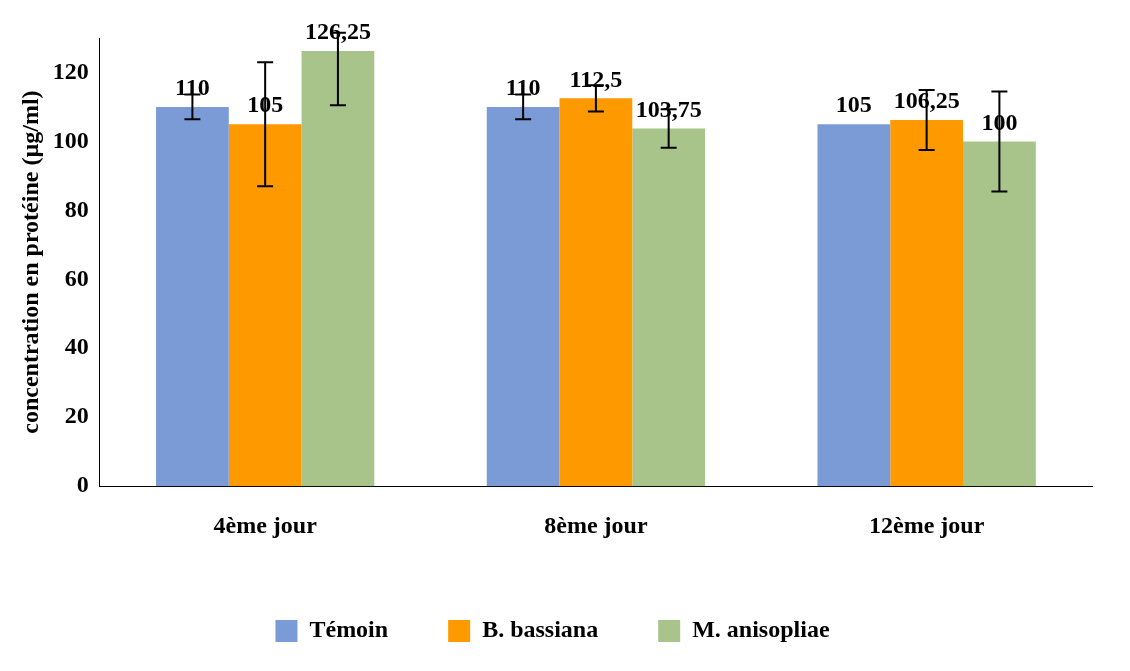 This screenshot has height=671, width=1130. Describe the element at coordinates (76, 415) in the screenshot. I see `y-tick-label: 20` at that location.